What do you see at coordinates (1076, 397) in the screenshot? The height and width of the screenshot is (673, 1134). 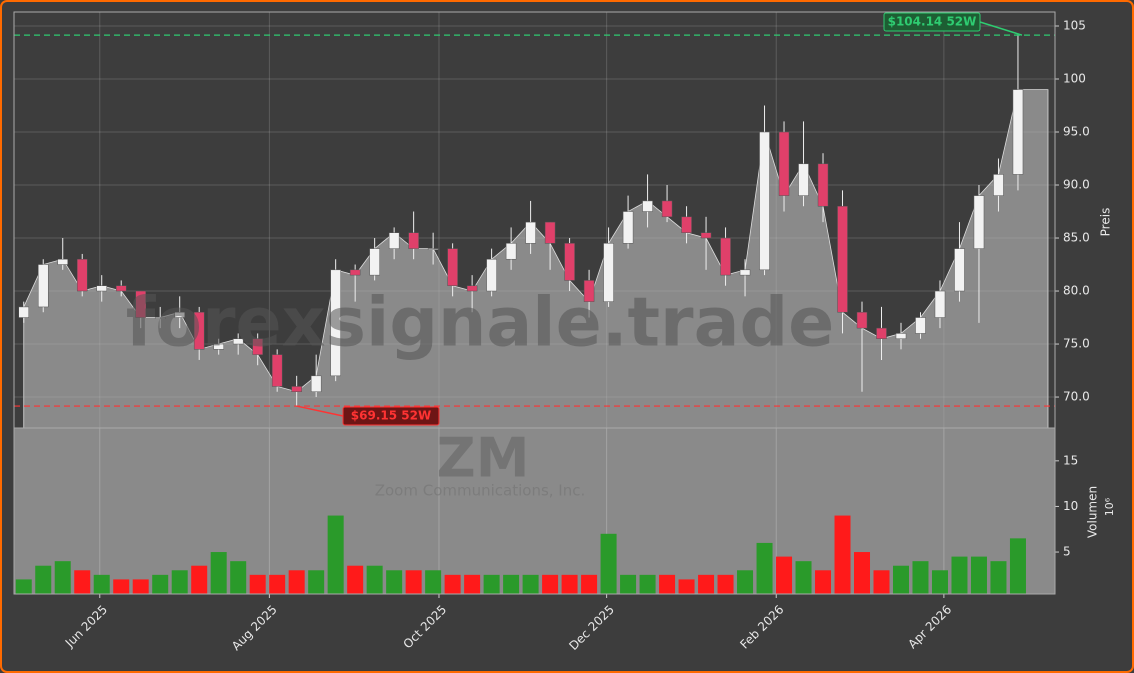 I see `y-tick-label: 70.0` at bounding box center [1076, 397].